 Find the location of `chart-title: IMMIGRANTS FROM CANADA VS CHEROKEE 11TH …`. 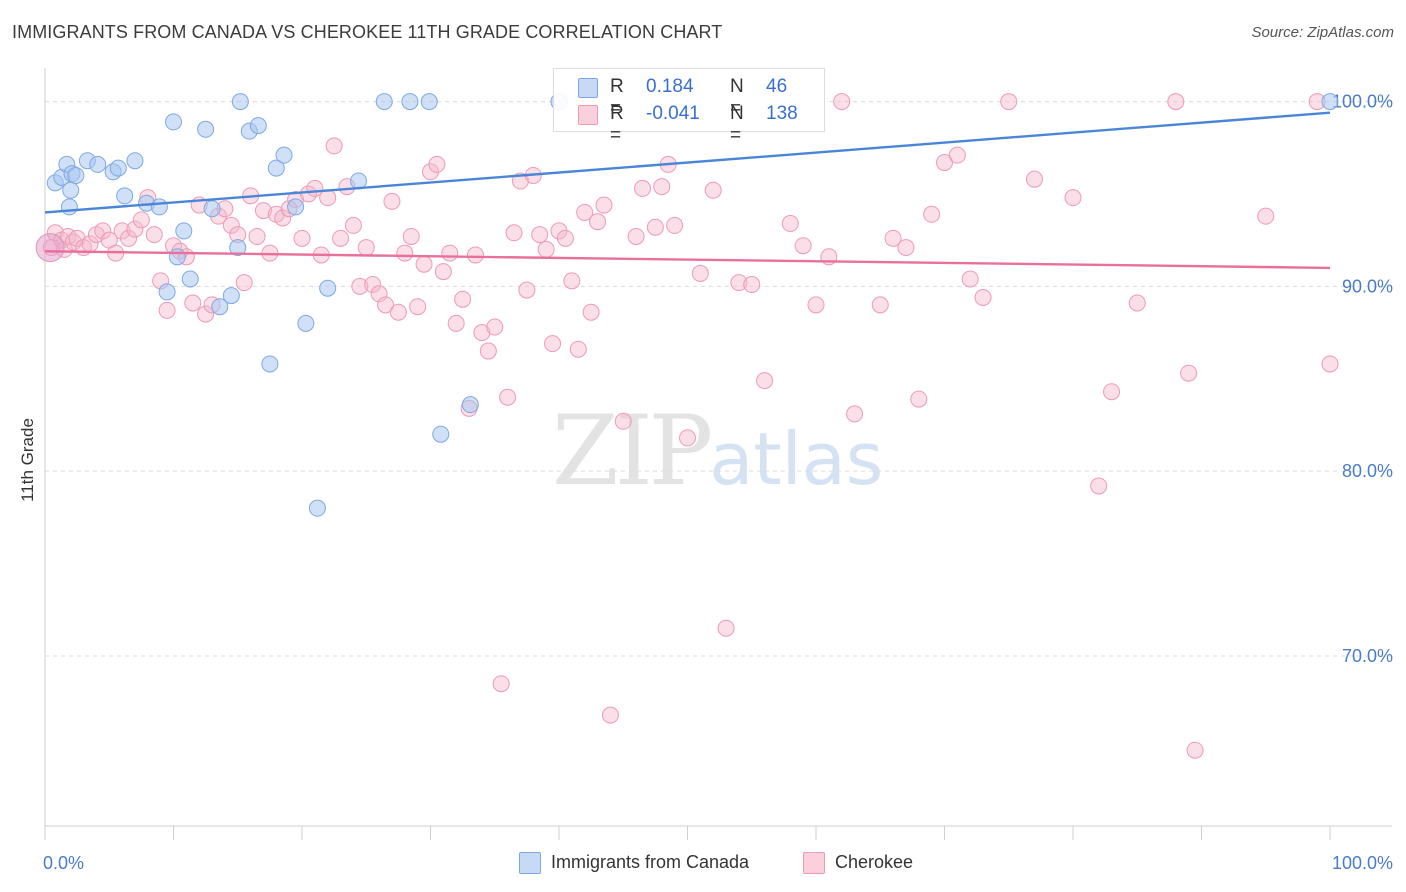

chart-title: IMMIGRANTS FROM CANADA VS CHEROKEE 11TH … is located at coordinates (367, 32).